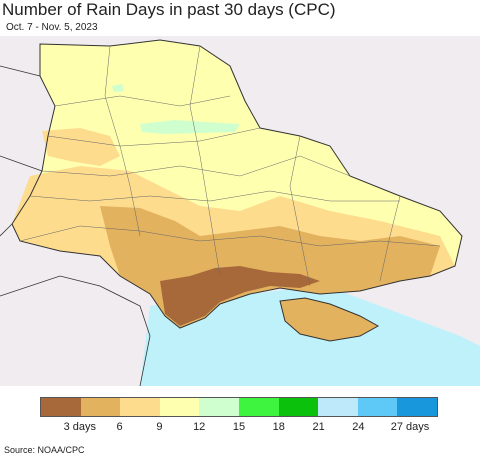 This screenshot has width=480, height=460. I want to click on crimea, so click(329, 319).